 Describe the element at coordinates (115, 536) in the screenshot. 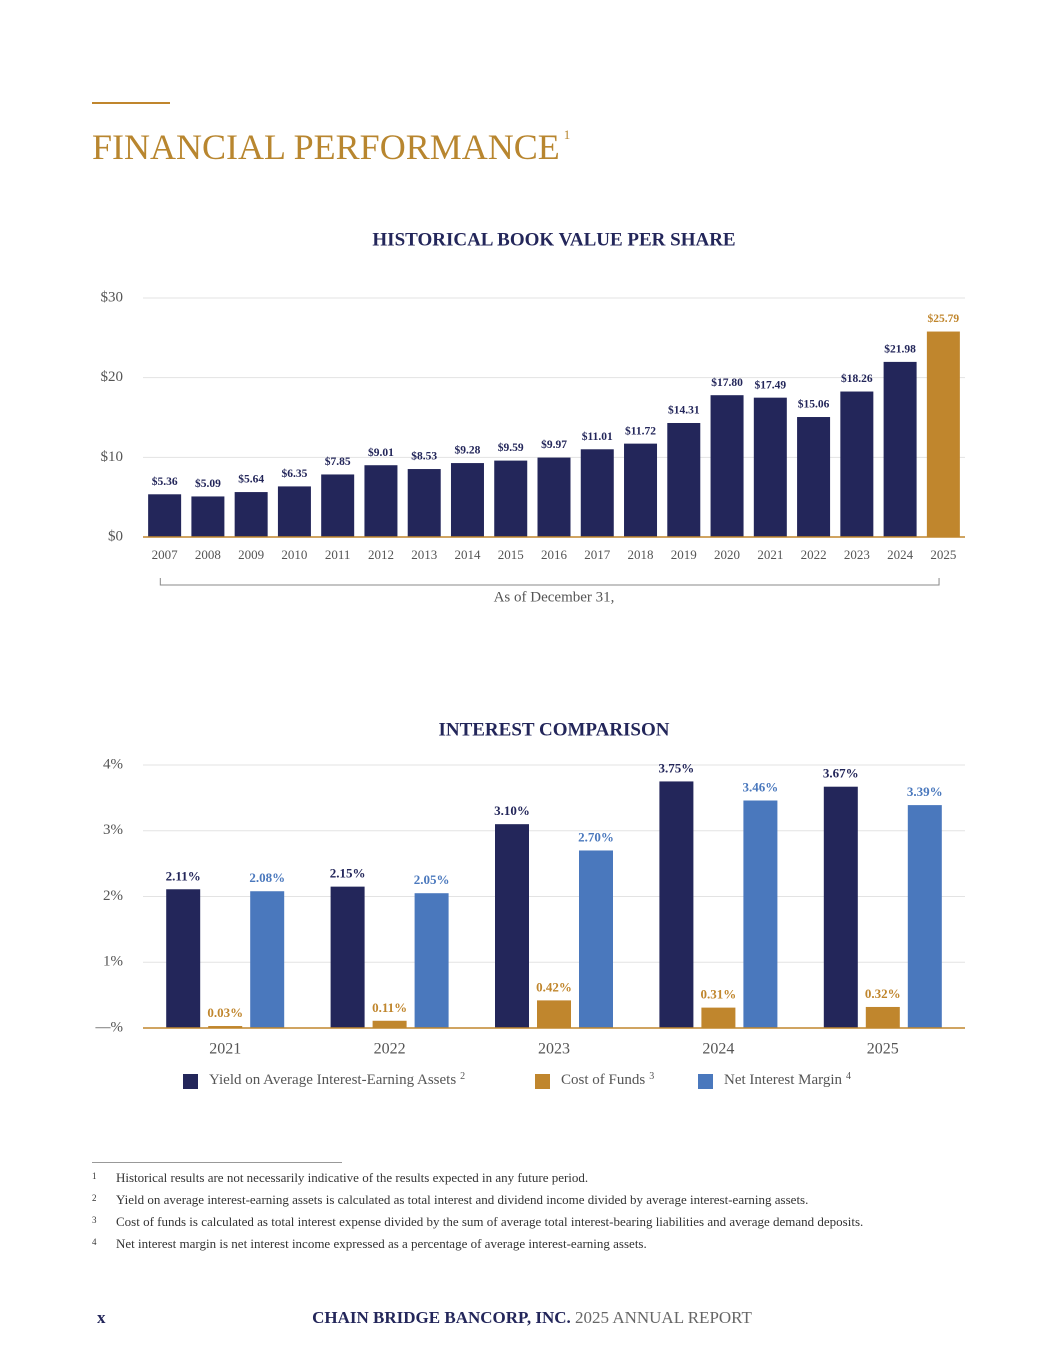

I see `y-tick-label: $0` at that location.